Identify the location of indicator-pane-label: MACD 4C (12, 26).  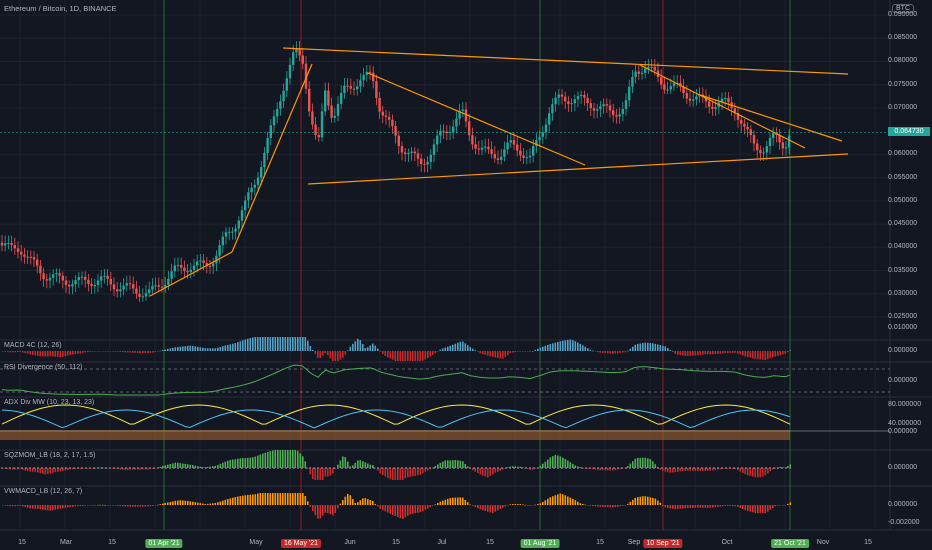
(33, 345).